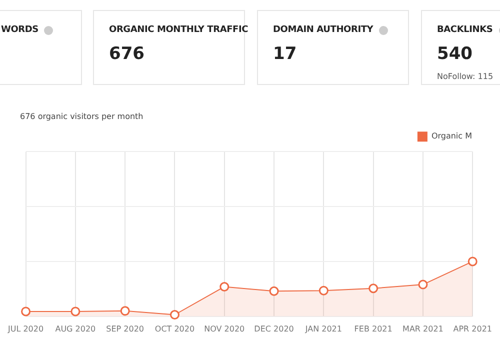 The height and width of the screenshot is (350, 500). What do you see at coordinates (285, 54) in the screenshot?
I see `text: 17` at bounding box center [285, 54].